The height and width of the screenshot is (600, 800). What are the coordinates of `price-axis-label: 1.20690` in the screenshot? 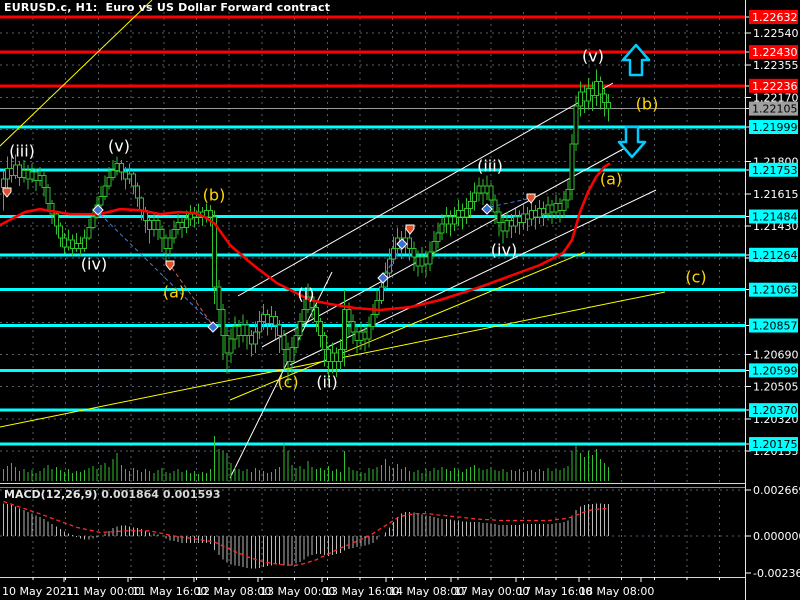 It's located at (776, 355).